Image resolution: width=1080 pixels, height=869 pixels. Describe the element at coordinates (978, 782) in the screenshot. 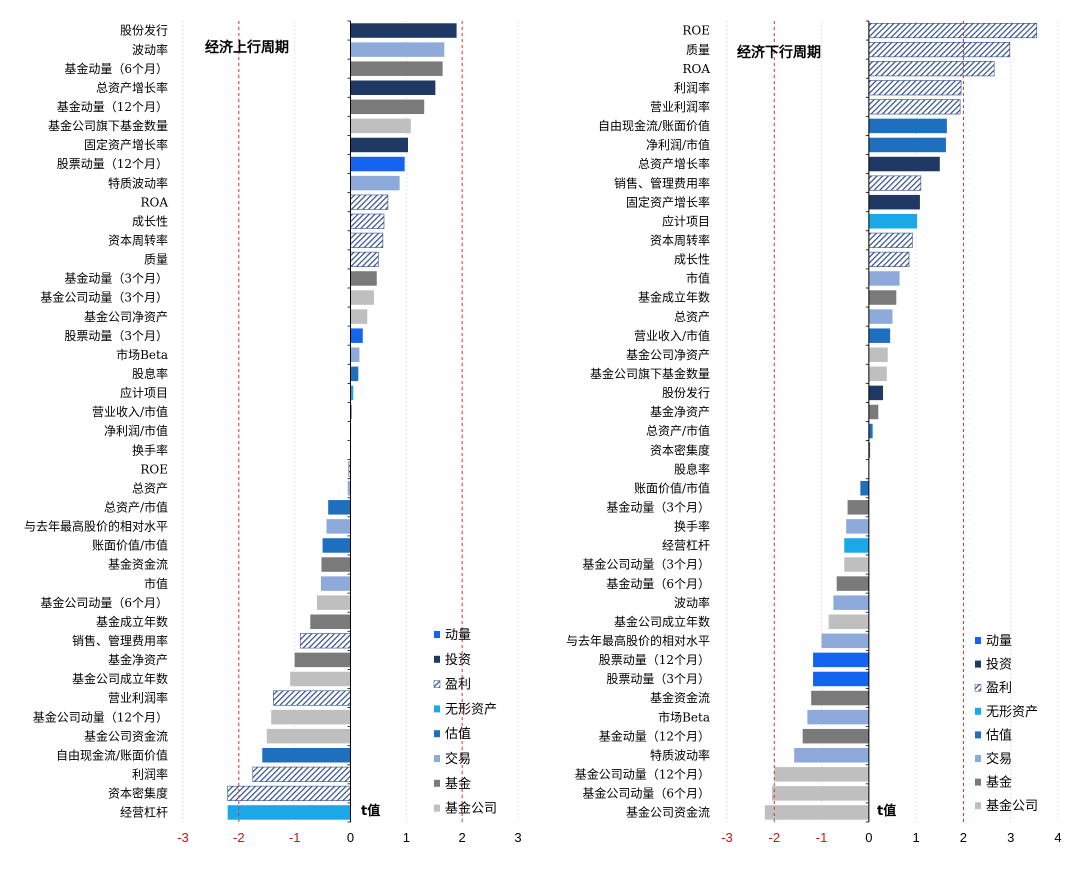

I see `legend-swatch-fund` at that location.